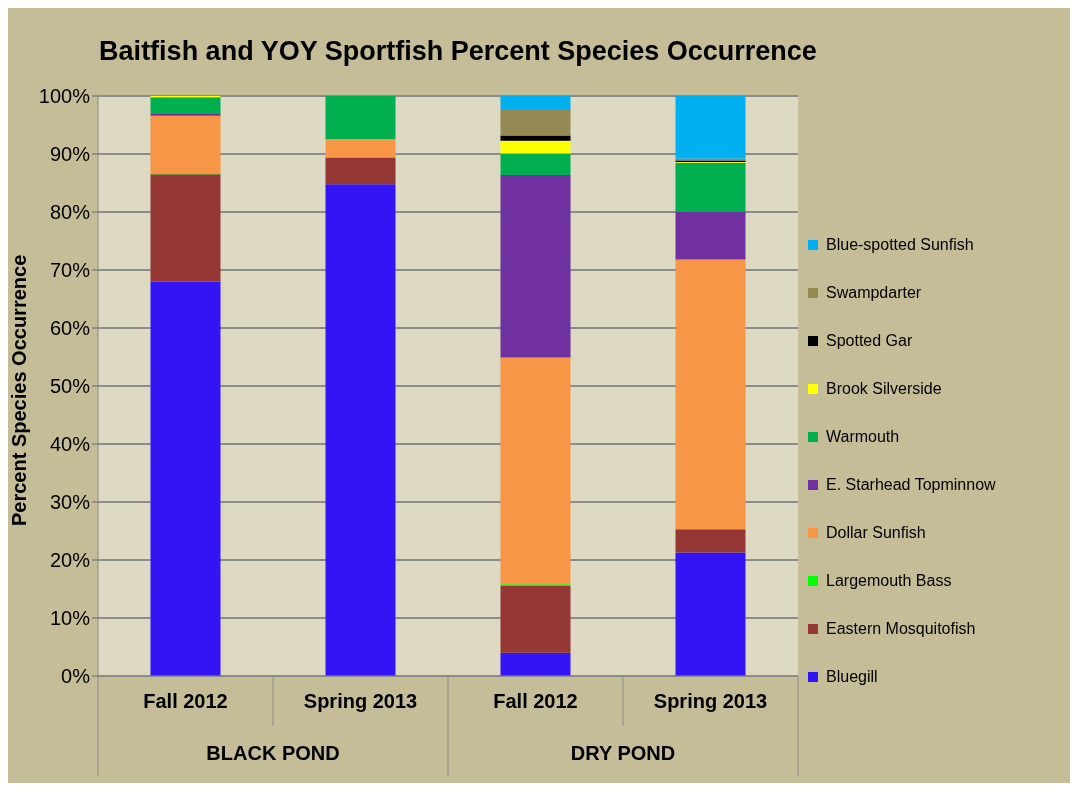 The image size is (1078, 791). Describe the element at coordinates (70, 502) in the screenshot. I see `y-tick-label: 30%` at that location.